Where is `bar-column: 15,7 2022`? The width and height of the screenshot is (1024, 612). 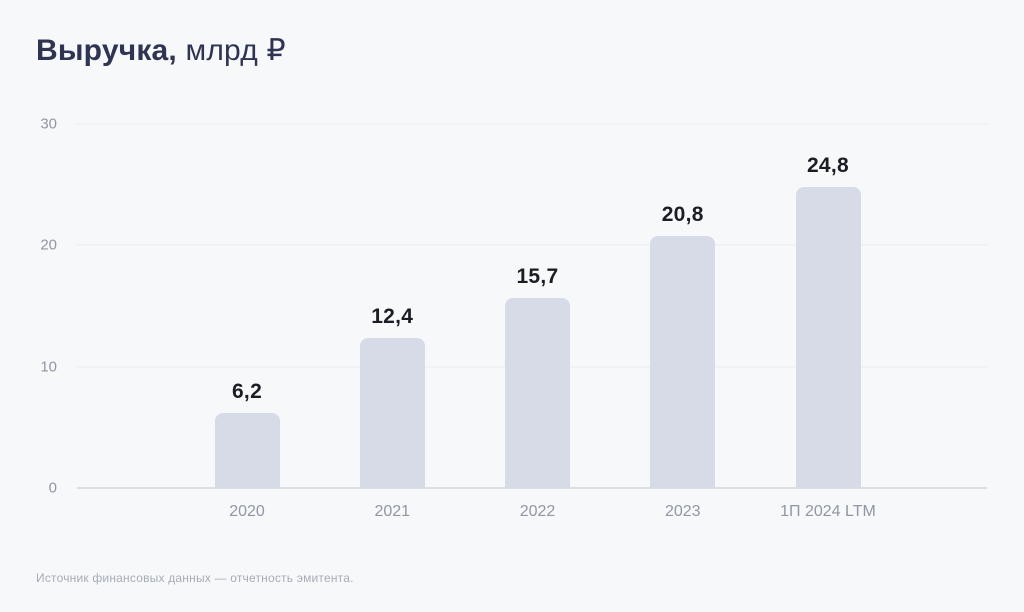
bar-column: 15,7 2022 is located at coordinates (538, 322).